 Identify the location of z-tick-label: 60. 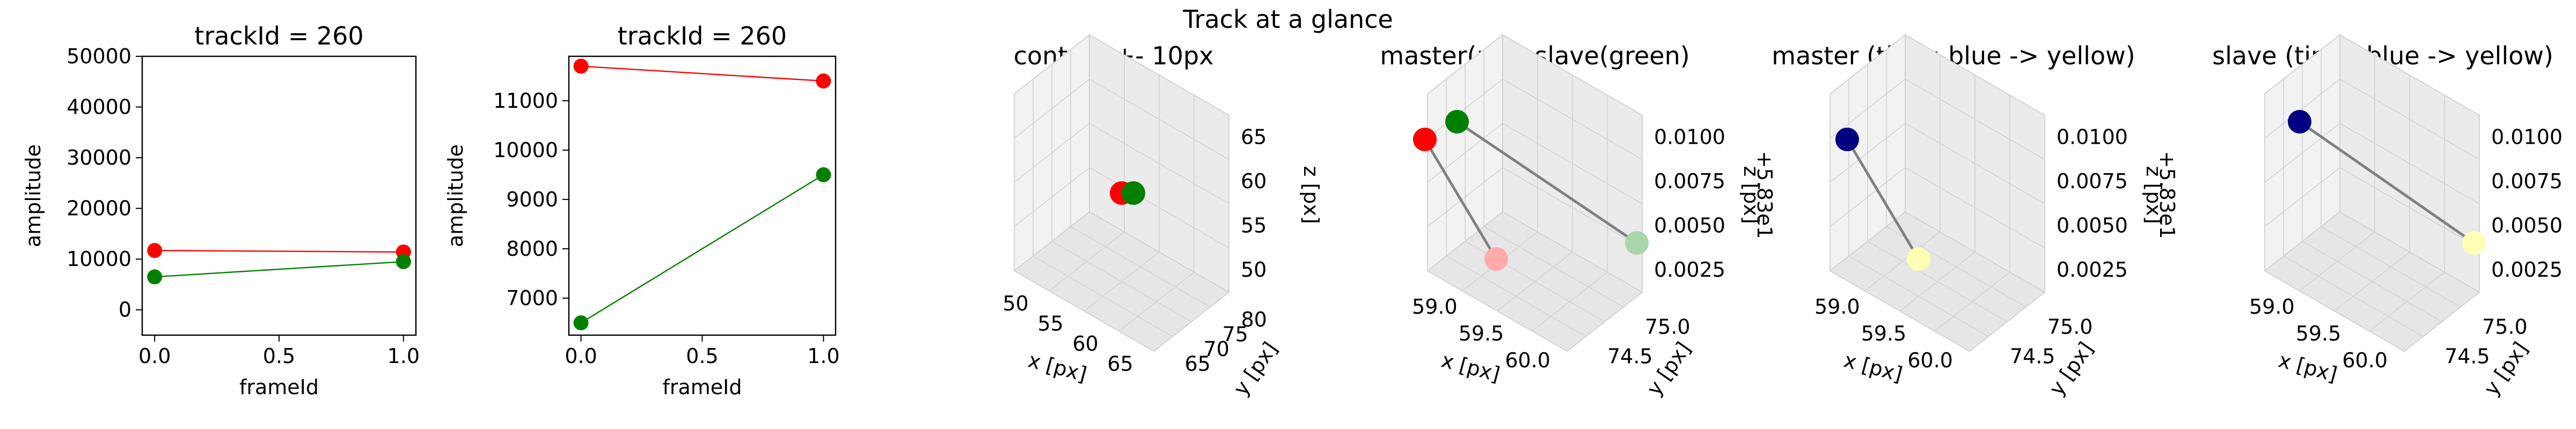
(1254, 181).